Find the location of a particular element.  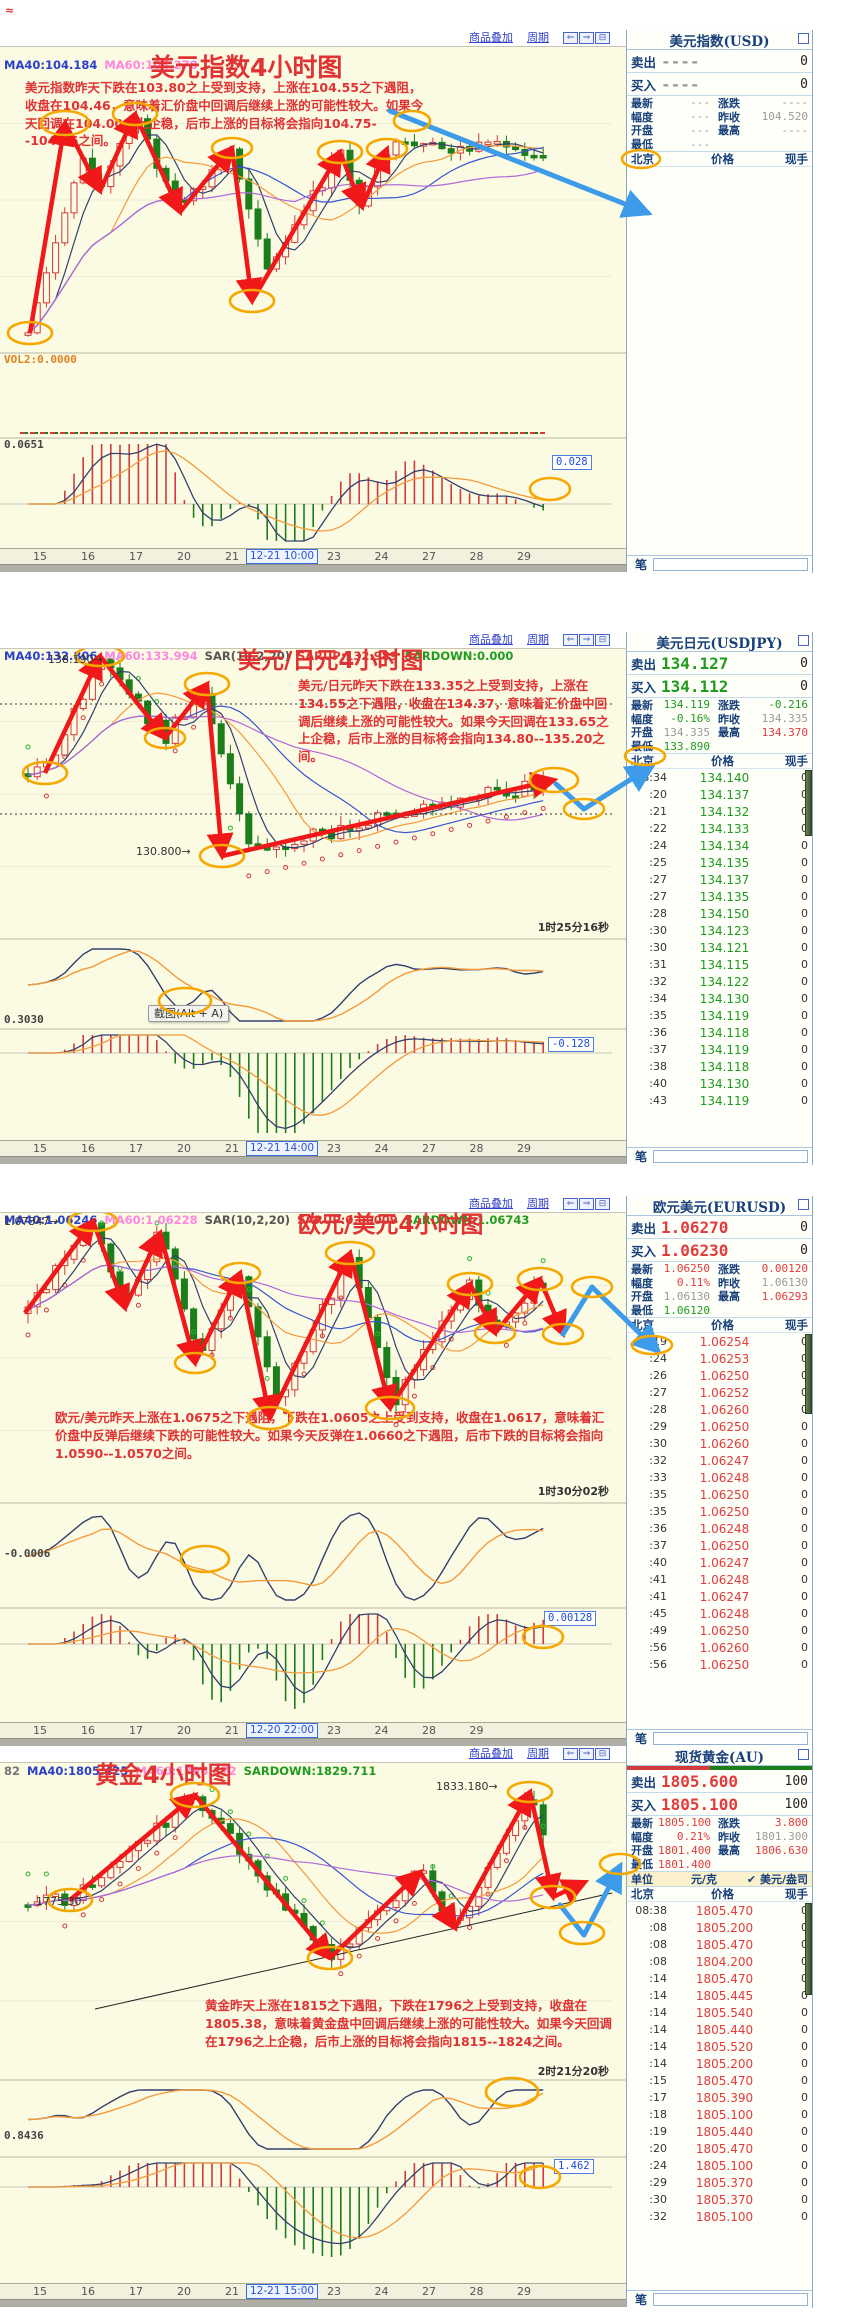

ladder-header-price: 价格 is located at coordinates (722, 1894).